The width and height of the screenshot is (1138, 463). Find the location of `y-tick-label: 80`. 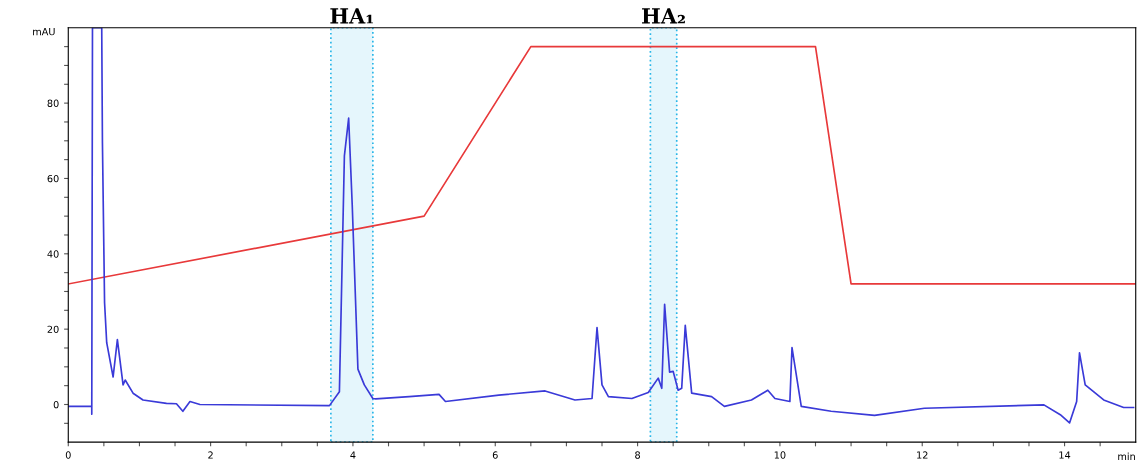

y-tick-label: 80 is located at coordinates (53, 103).